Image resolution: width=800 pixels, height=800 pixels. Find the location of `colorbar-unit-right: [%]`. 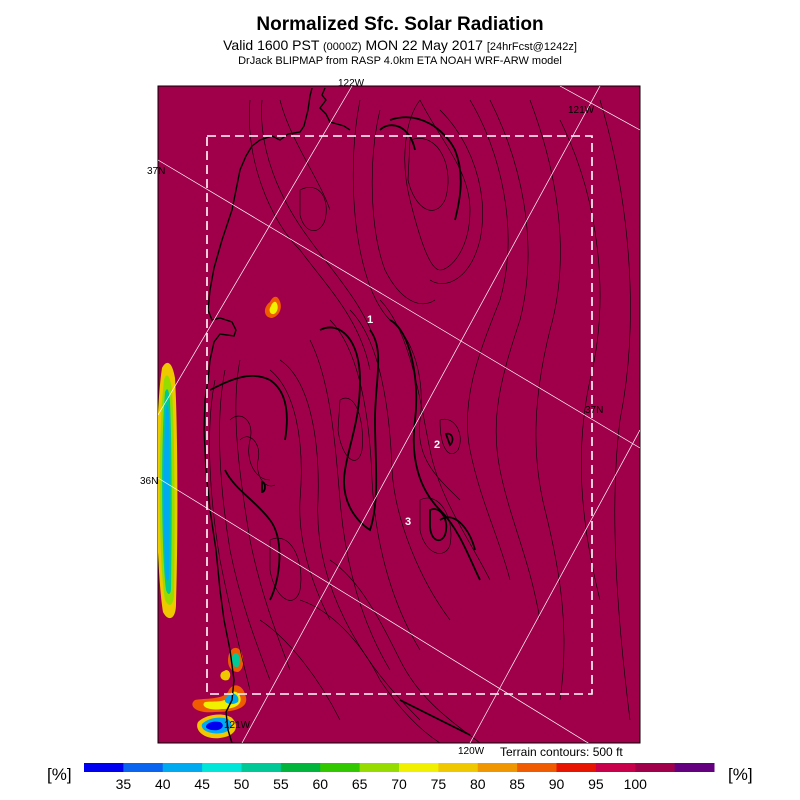

colorbar-unit-right: [%] is located at coordinates (740, 774).